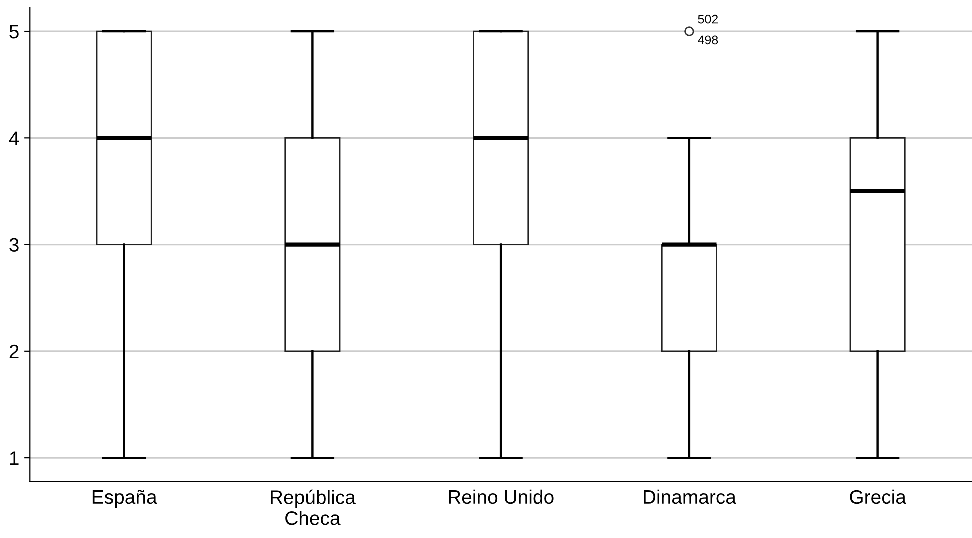  What do you see at coordinates (14, 459) in the screenshot?
I see `y-tick-label: 1` at bounding box center [14, 459].